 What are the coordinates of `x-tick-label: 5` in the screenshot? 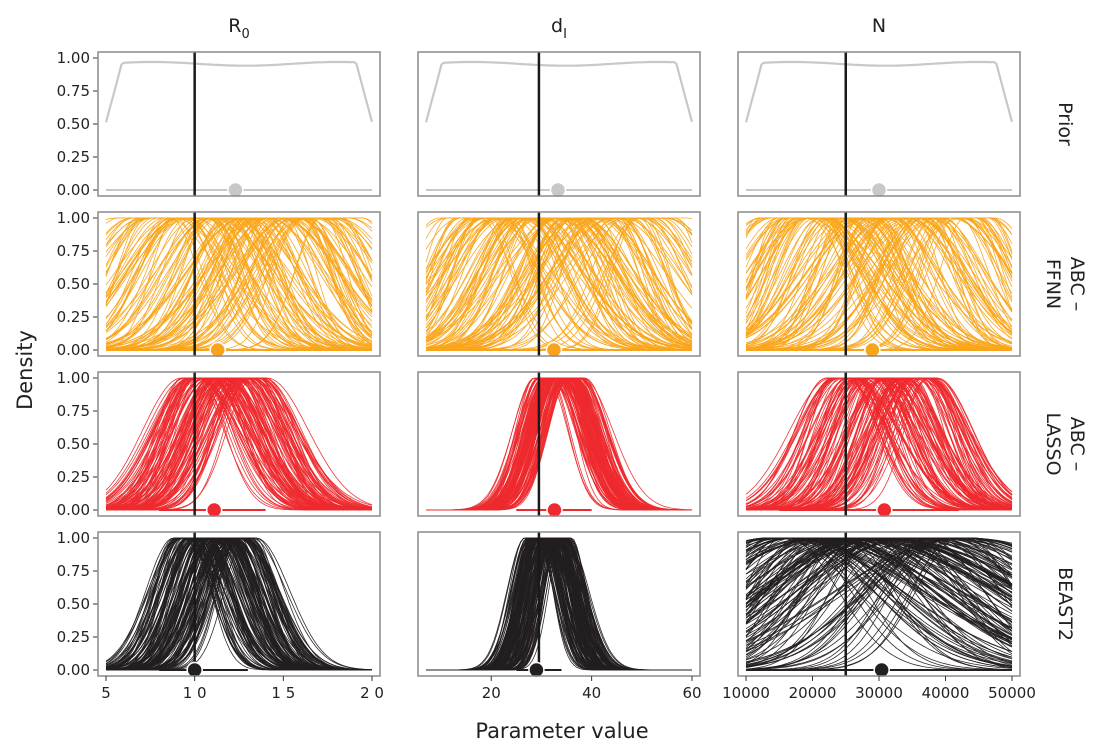 It's located at (106, 693).